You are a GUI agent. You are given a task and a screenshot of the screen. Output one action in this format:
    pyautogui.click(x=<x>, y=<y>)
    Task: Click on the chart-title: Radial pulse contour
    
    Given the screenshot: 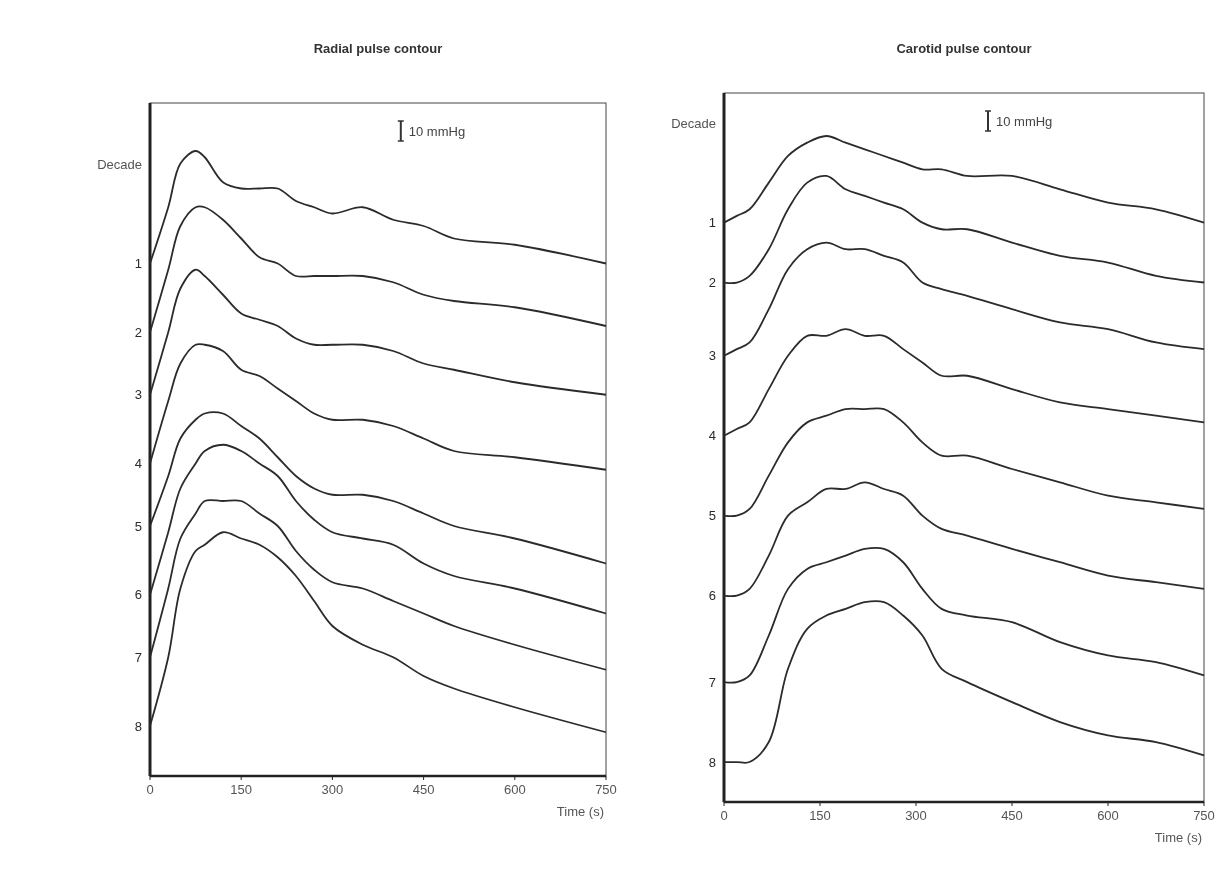 What is the action you would take?
    pyautogui.click(x=378, y=48)
    